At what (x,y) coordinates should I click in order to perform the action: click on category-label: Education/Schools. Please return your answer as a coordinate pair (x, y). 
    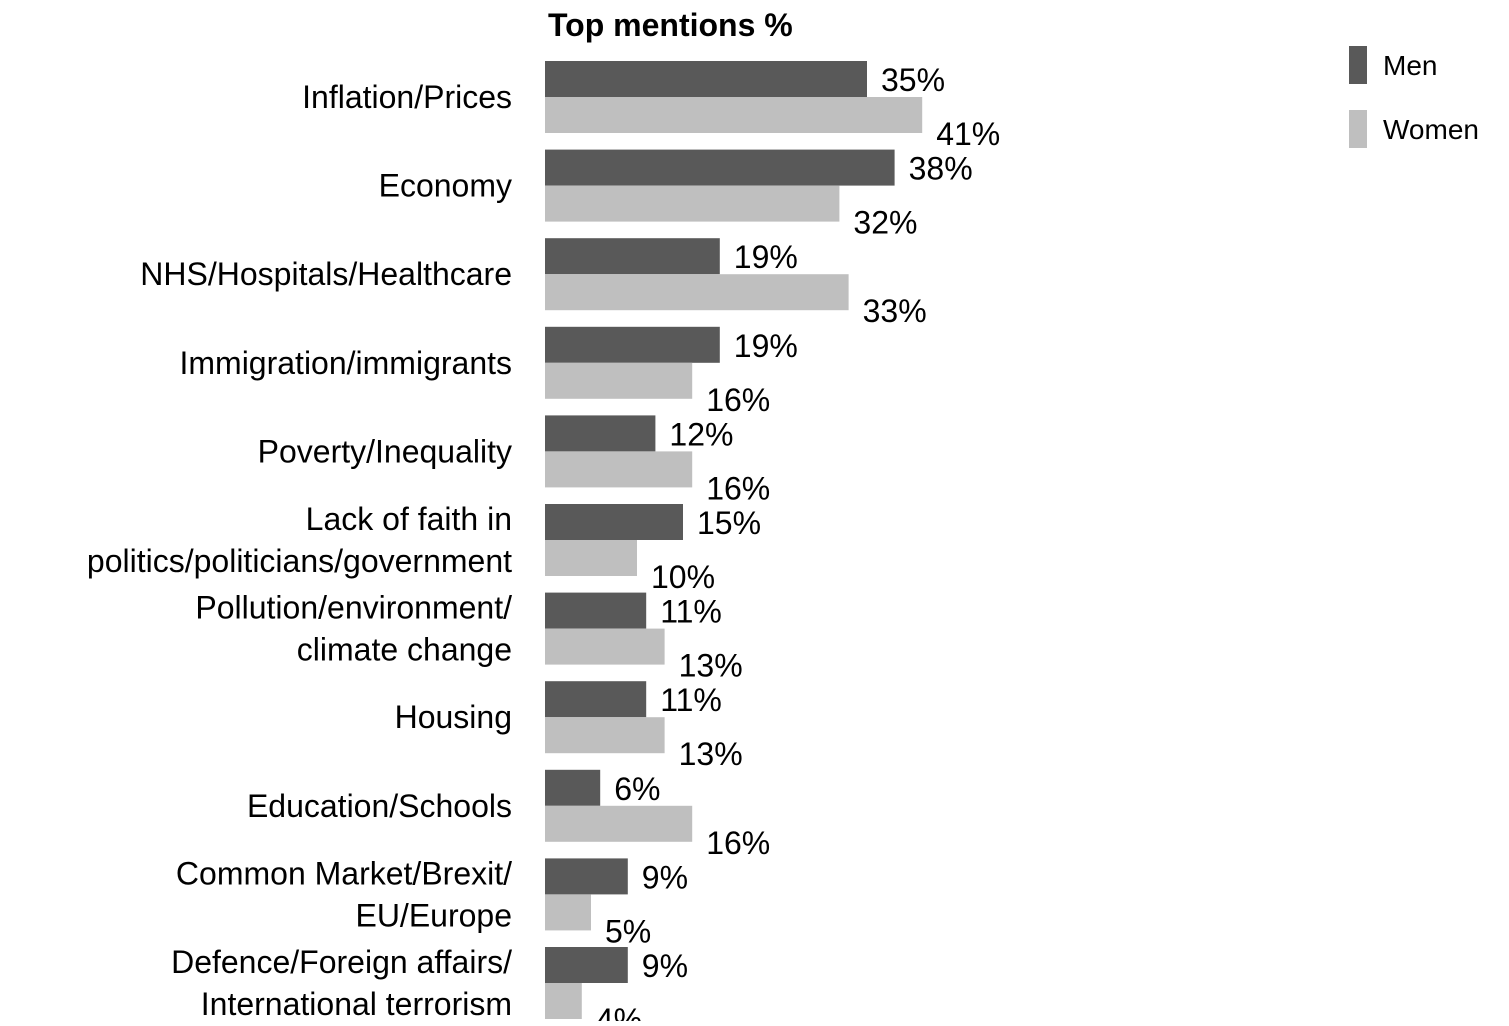
    Looking at the image, I should click on (379, 806).